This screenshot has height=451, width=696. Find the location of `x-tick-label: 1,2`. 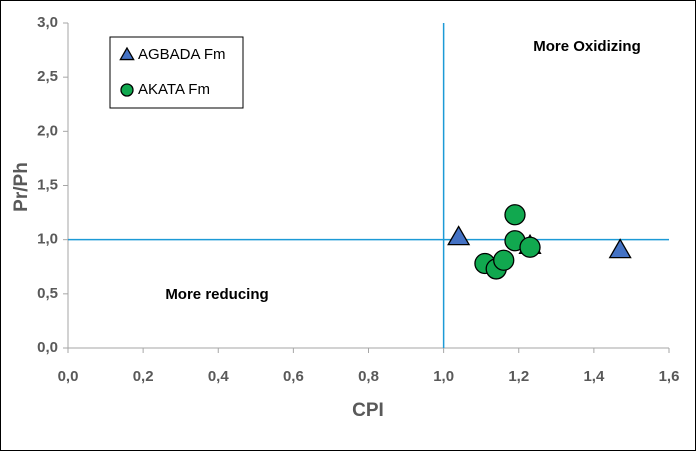

x-tick-label: 1,2 is located at coordinates (518, 376).